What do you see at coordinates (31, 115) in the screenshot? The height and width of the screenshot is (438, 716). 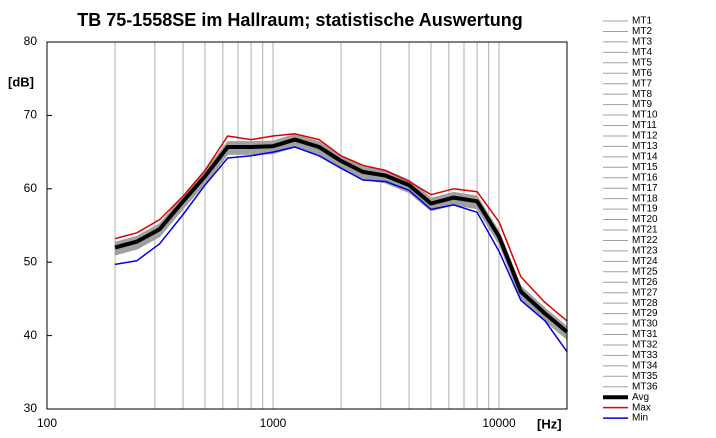 I see `y-tick-label: 70` at bounding box center [31, 115].